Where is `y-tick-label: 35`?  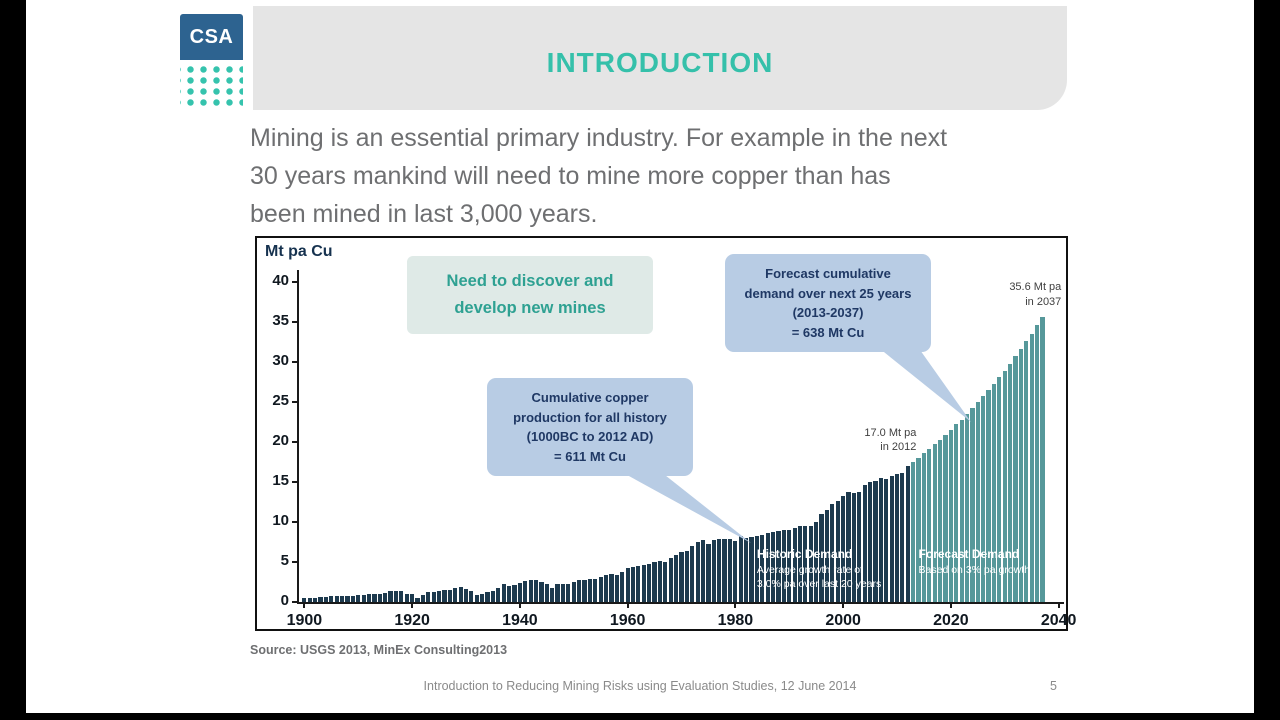
y-tick-label: 35 is located at coordinates (280, 320).